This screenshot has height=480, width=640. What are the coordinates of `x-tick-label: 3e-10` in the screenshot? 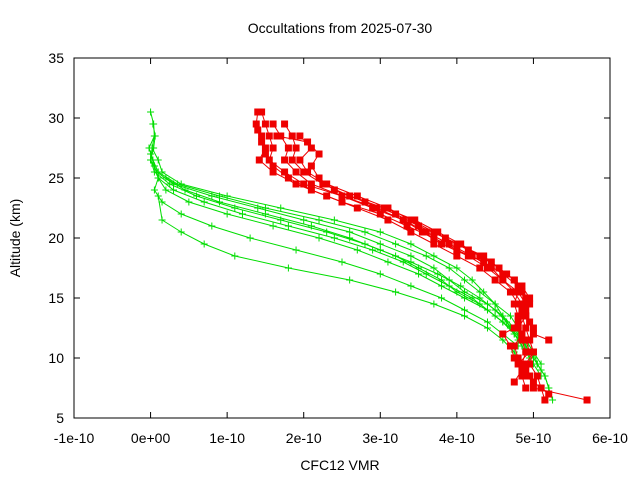 It's located at (380, 438).